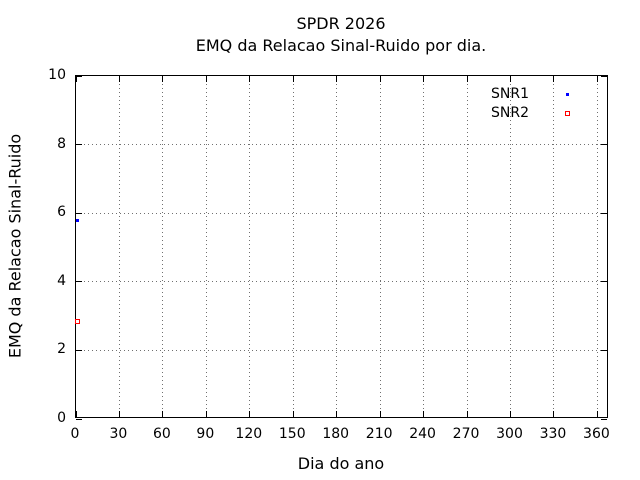  I want to click on x-tick-label: 150, so click(292, 434).